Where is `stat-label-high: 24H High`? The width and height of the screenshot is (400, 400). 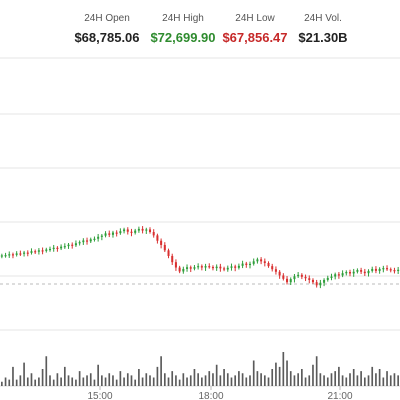
stat-label-high: 24H High is located at coordinates (183, 18).